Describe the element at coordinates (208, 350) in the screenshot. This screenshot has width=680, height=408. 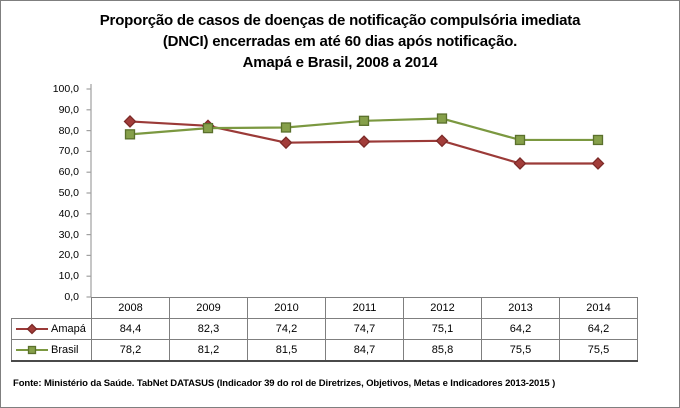
I see `value-cell: 81,2` at that location.